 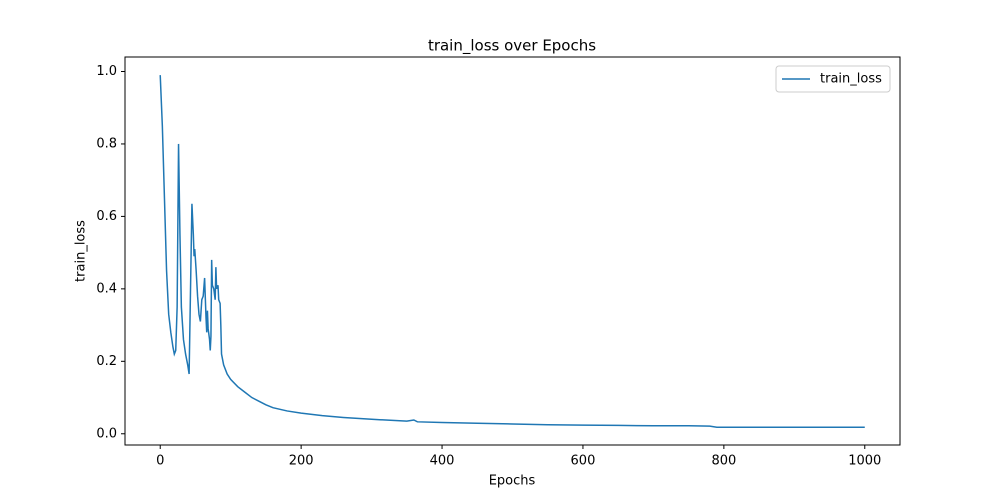 I want to click on x-tick-label: 1000, so click(x=864, y=461).